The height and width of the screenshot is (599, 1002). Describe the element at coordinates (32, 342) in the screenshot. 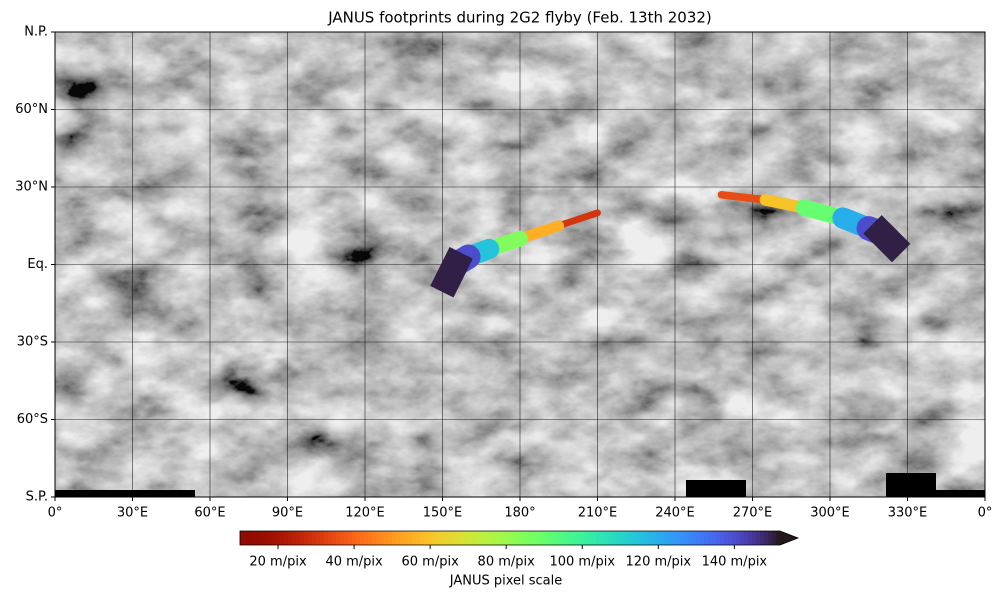

I see `y-tick-label: 30°S` at that location.